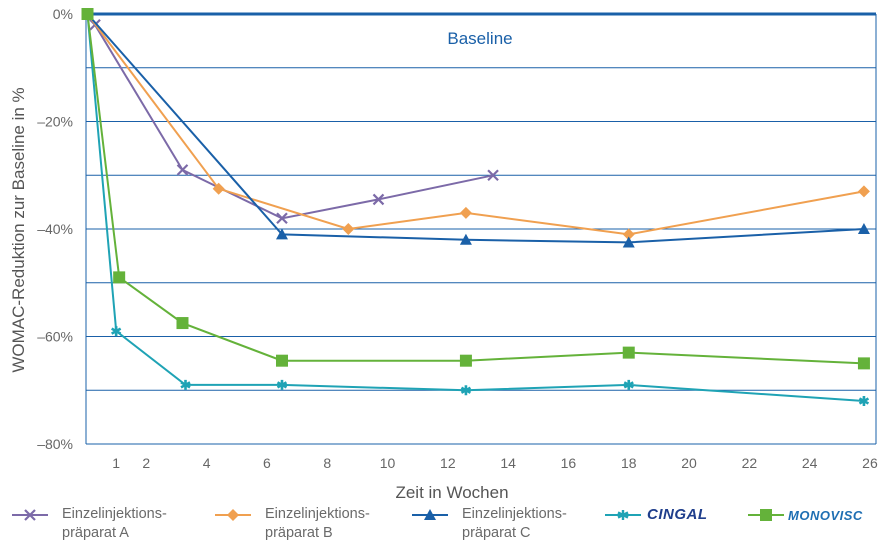  Describe the element at coordinates (146, 463) in the screenshot. I see `x-tick-label: 2` at that location.